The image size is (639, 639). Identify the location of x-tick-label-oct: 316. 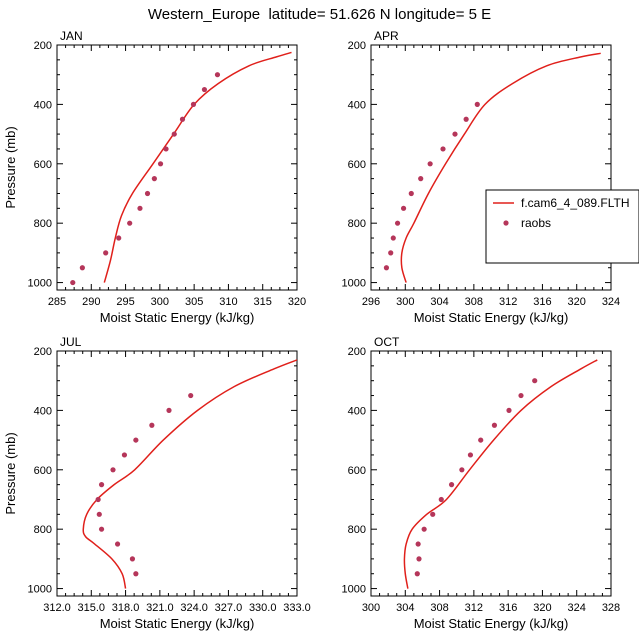
(508, 608).